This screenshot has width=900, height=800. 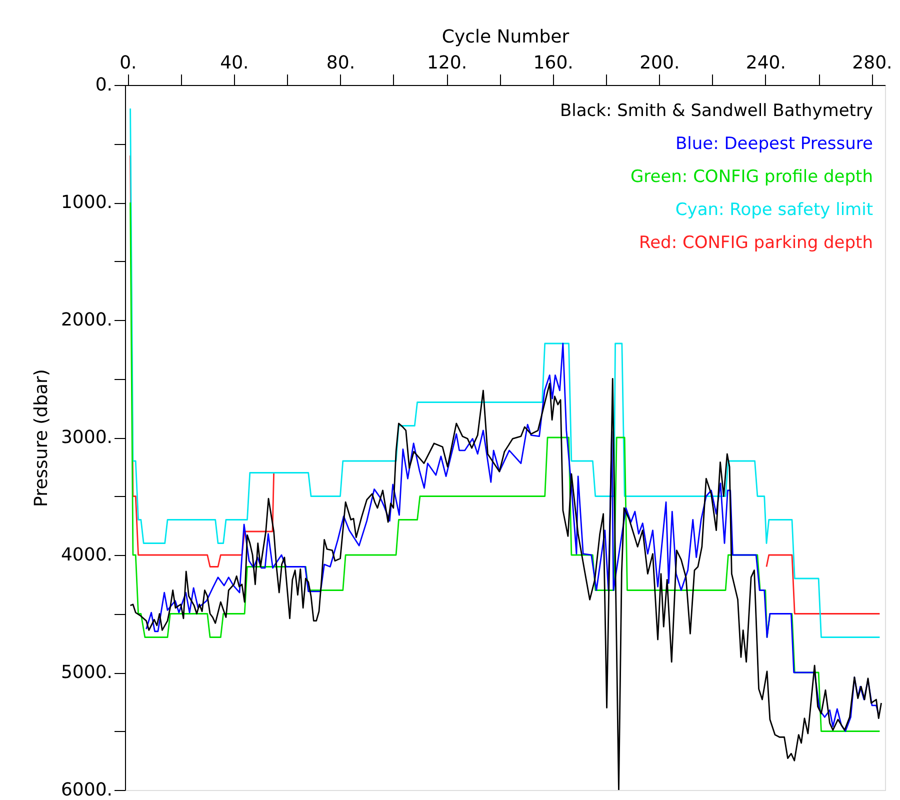 What do you see at coordinates (506, 37) in the screenshot?
I see `x-axis-title: Cycle Number` at bounding box center [506, 37].